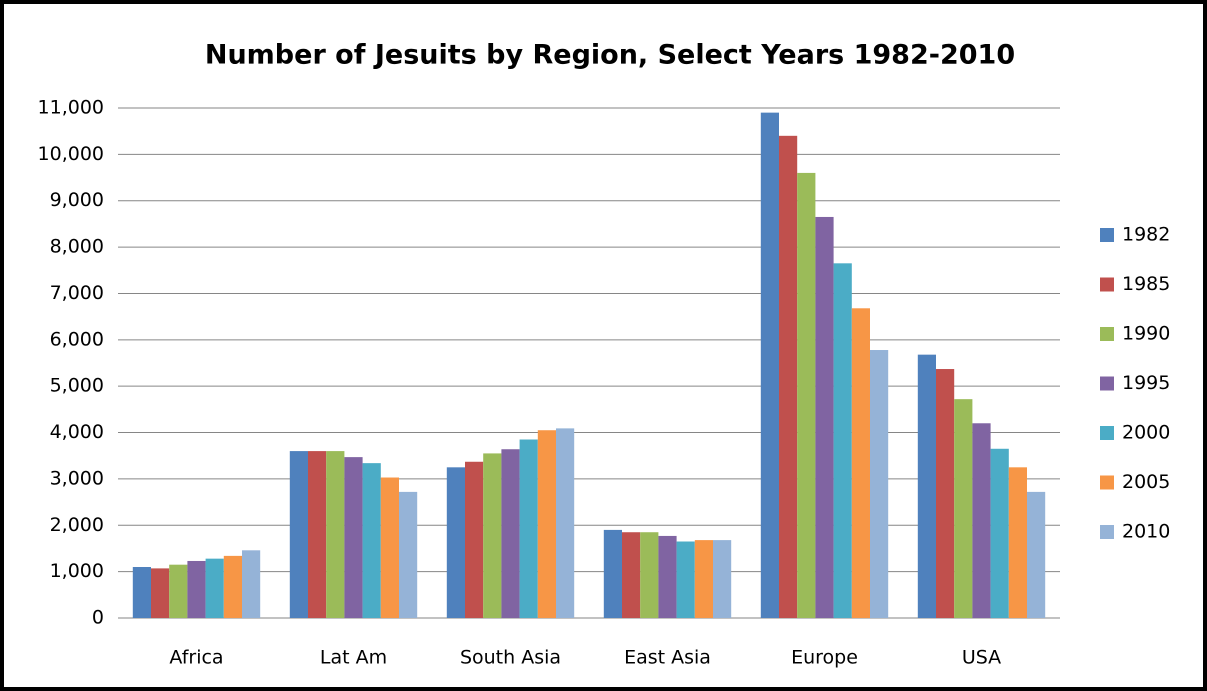 Image resolution: width=1207 pixels, height=691 pixels. Describe the element at coordinates (77, 200) in the screenshot. I see `y-tick-label: 9,000` at that location.